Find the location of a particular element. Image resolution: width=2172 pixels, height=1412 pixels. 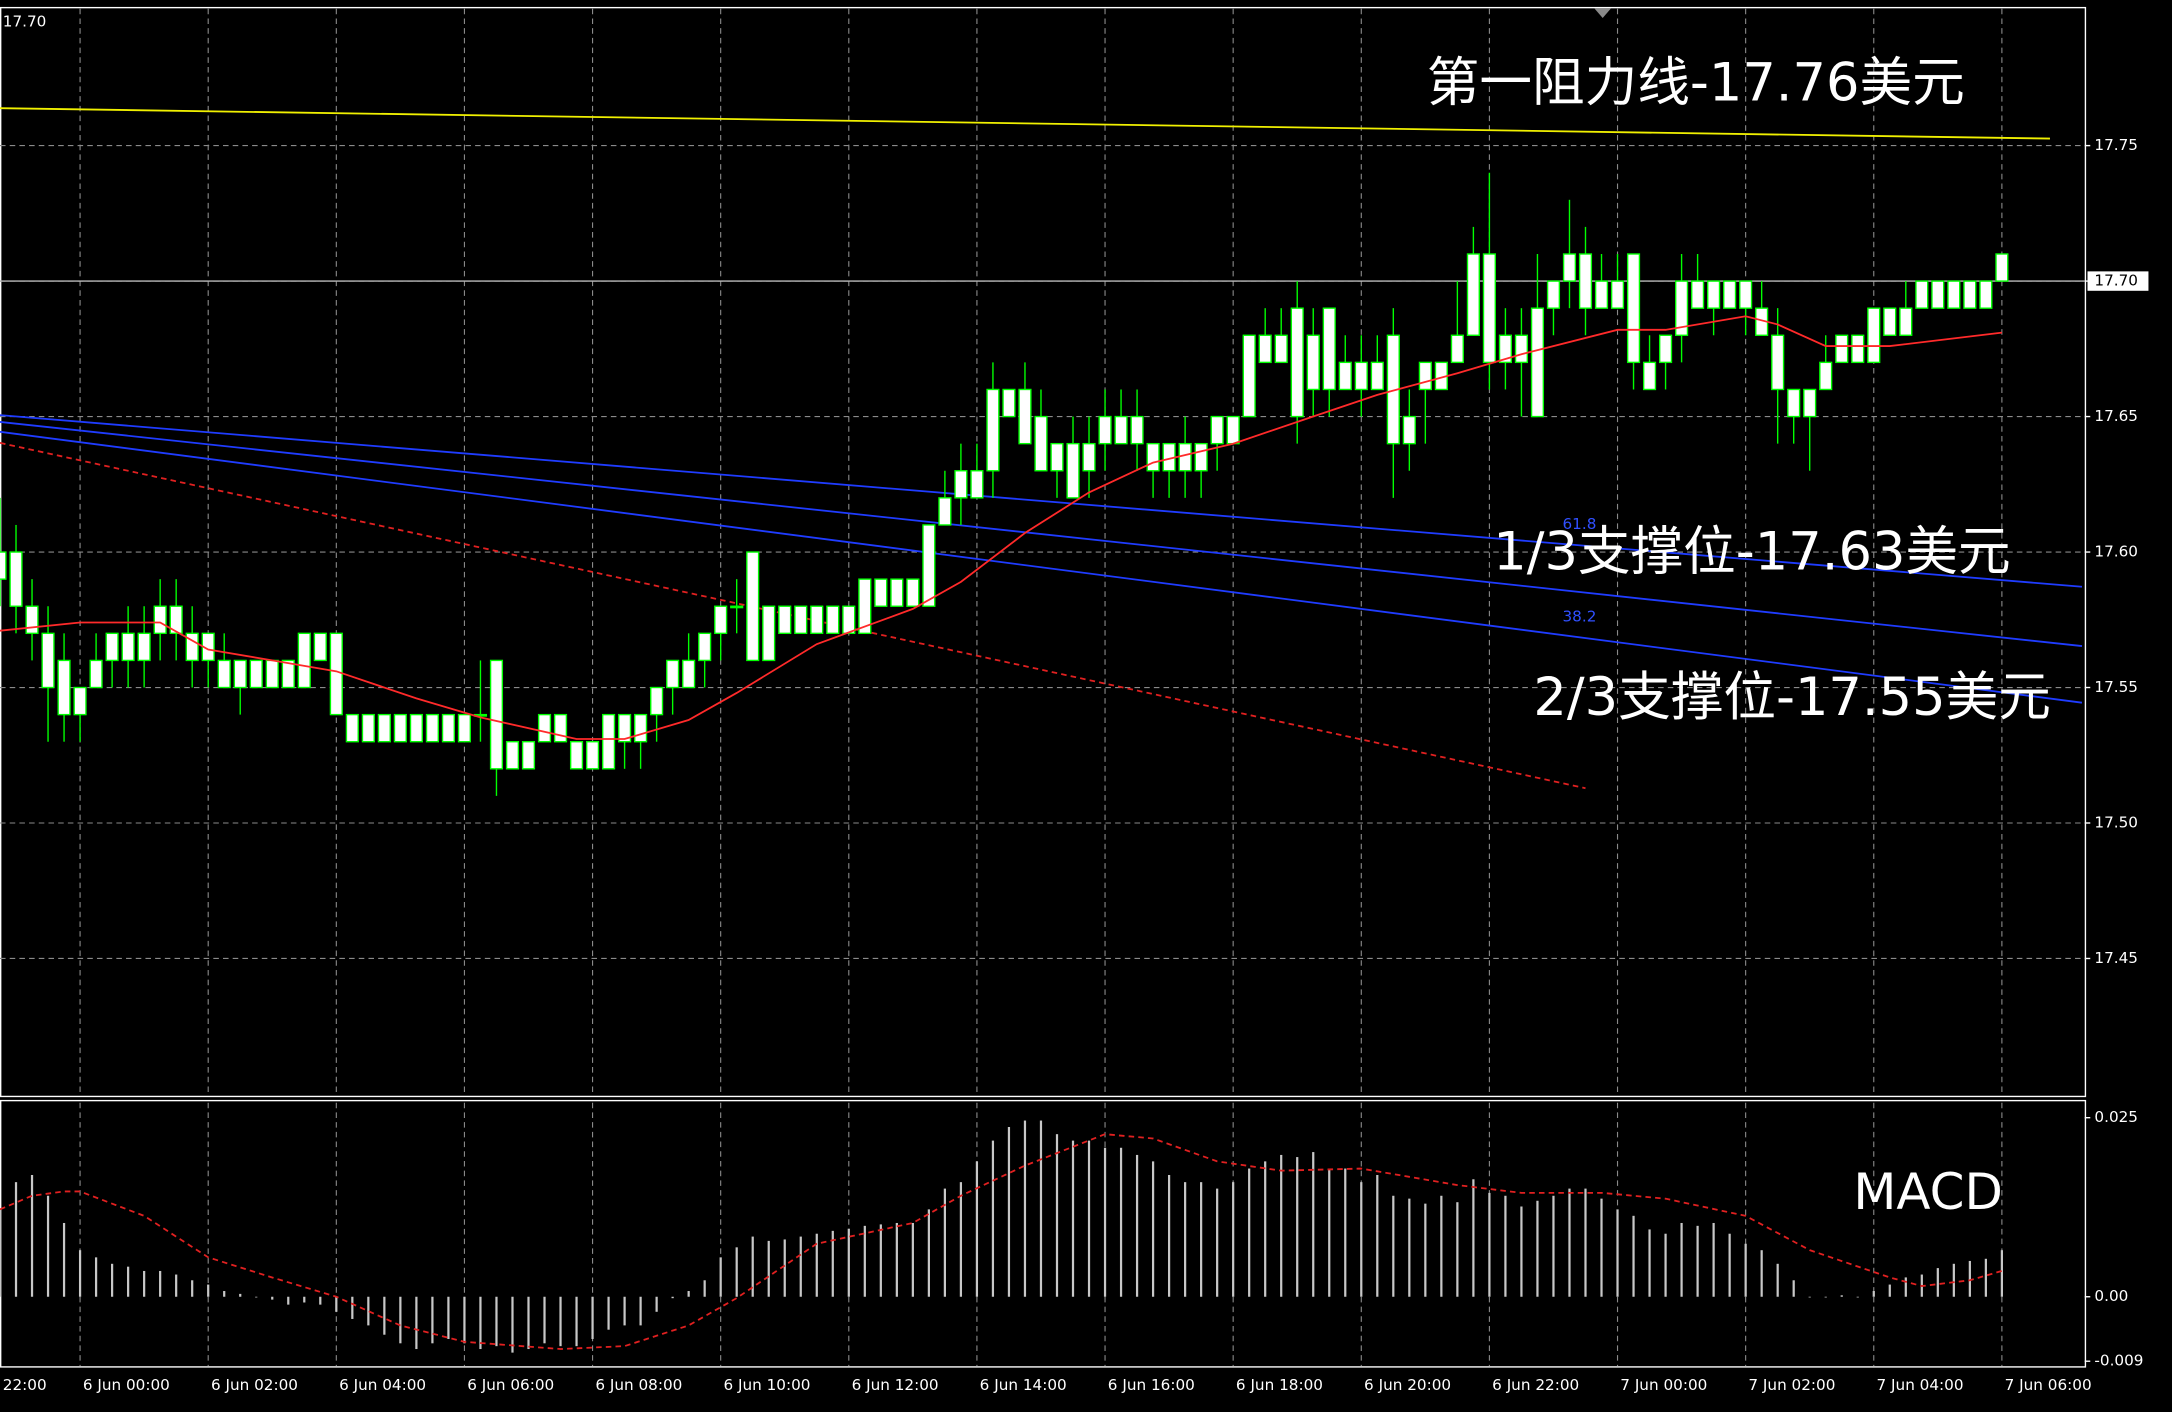

x-tick-label: 6 Jun 20:00 is located at coordinates (1407, 1385).